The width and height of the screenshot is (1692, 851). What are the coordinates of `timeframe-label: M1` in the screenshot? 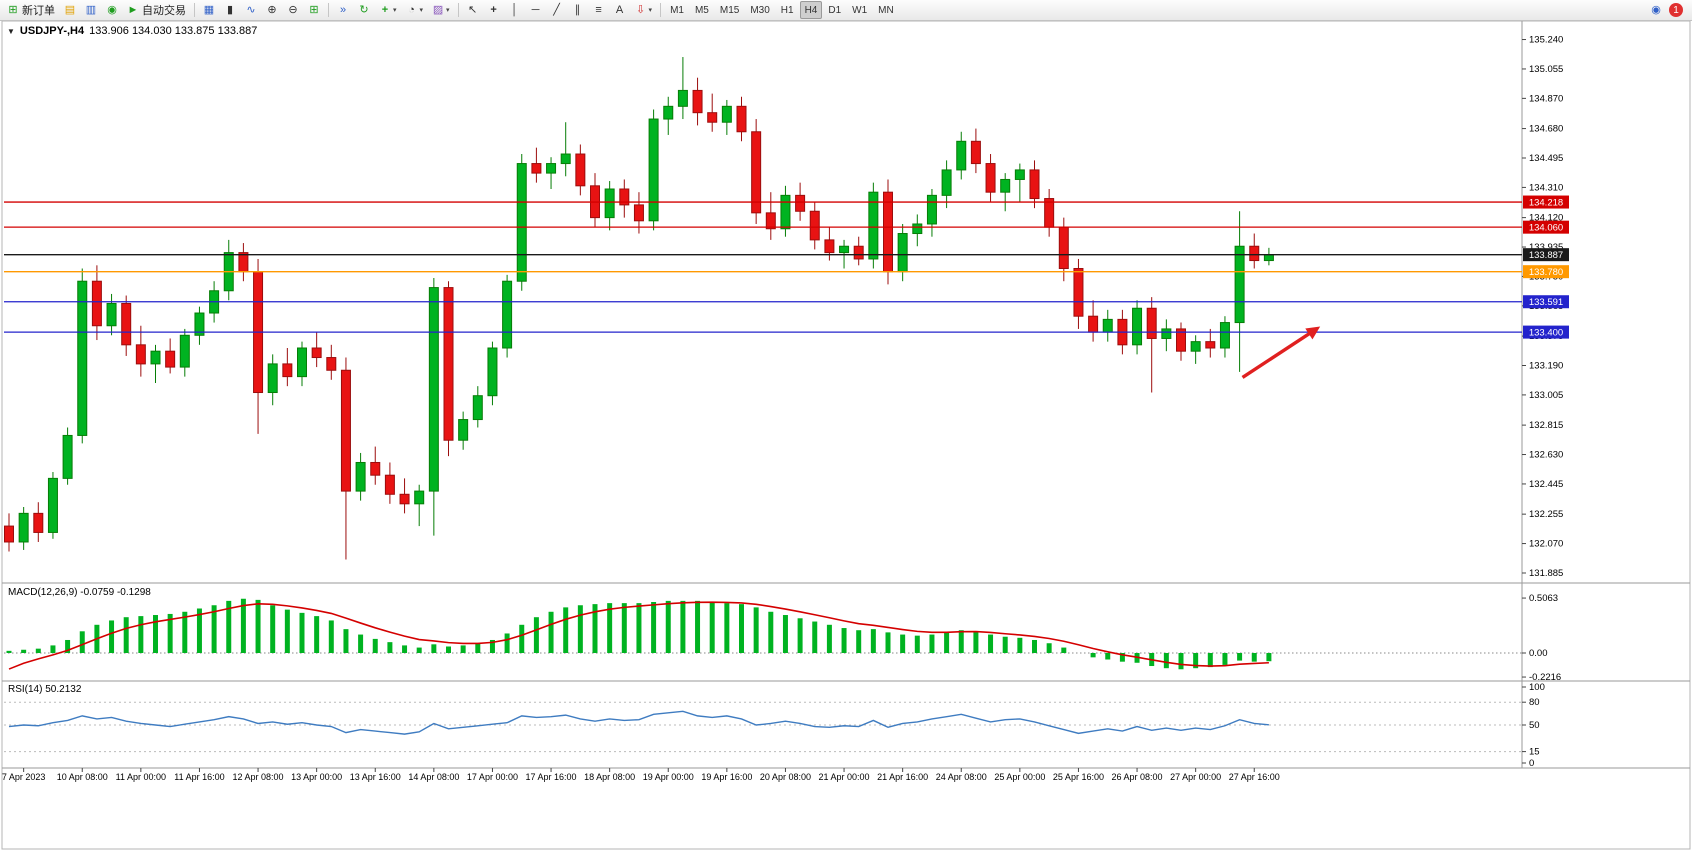 It's located at (677, 10).